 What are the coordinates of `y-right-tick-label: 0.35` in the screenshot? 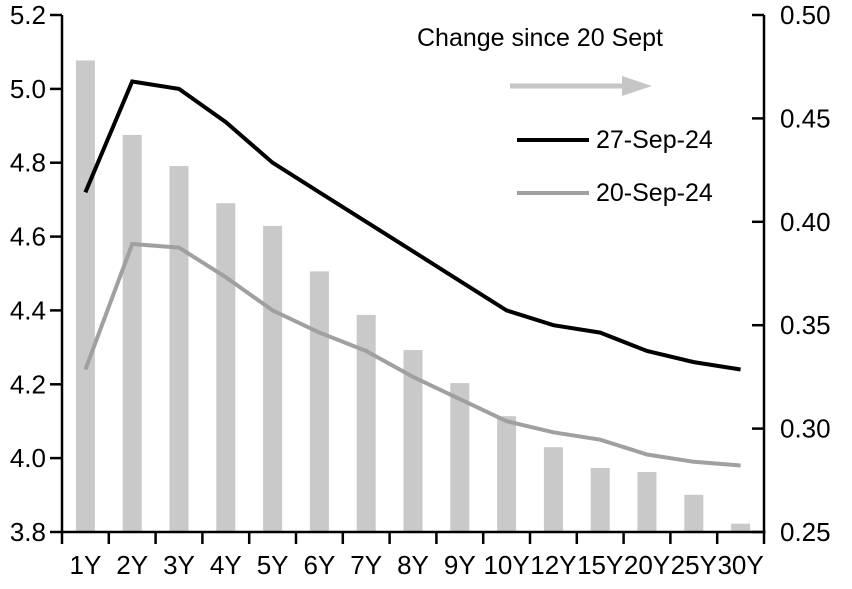 It's located at (805, 325).